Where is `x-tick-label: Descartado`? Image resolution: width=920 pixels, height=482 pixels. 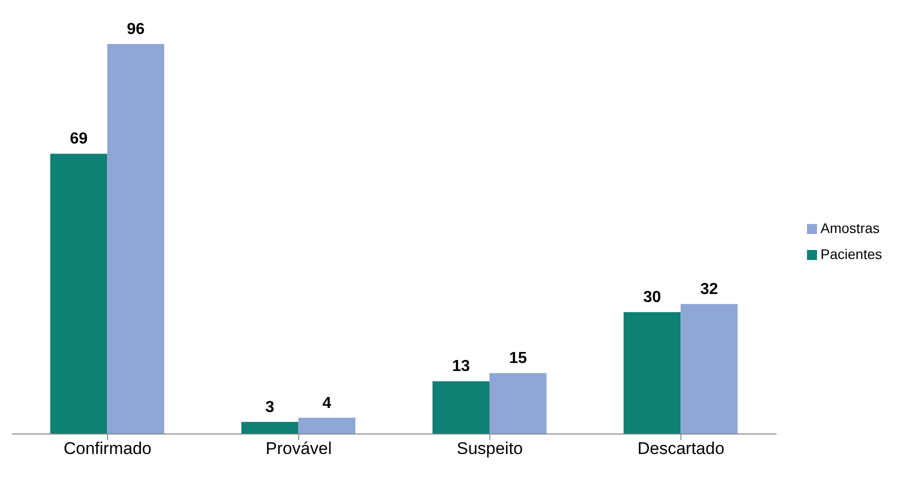
x-tick-label: Descartado is located at coordinates (680, 448).